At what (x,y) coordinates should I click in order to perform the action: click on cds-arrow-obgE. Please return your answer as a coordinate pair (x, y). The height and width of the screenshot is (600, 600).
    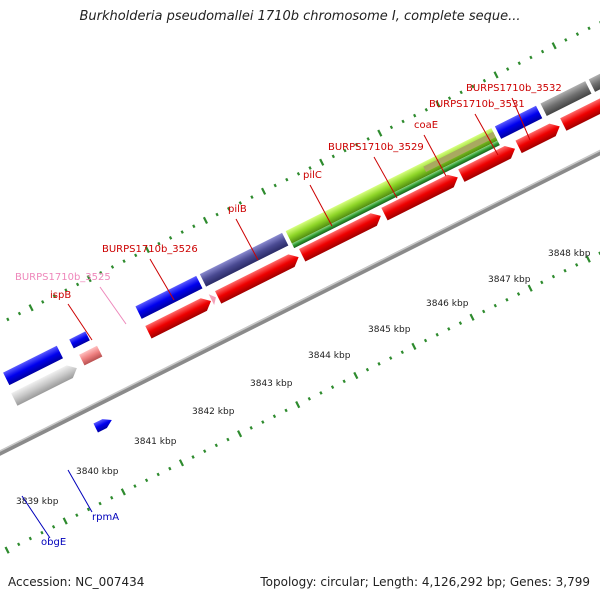
    Looking at the image, I should click on (45, 384).